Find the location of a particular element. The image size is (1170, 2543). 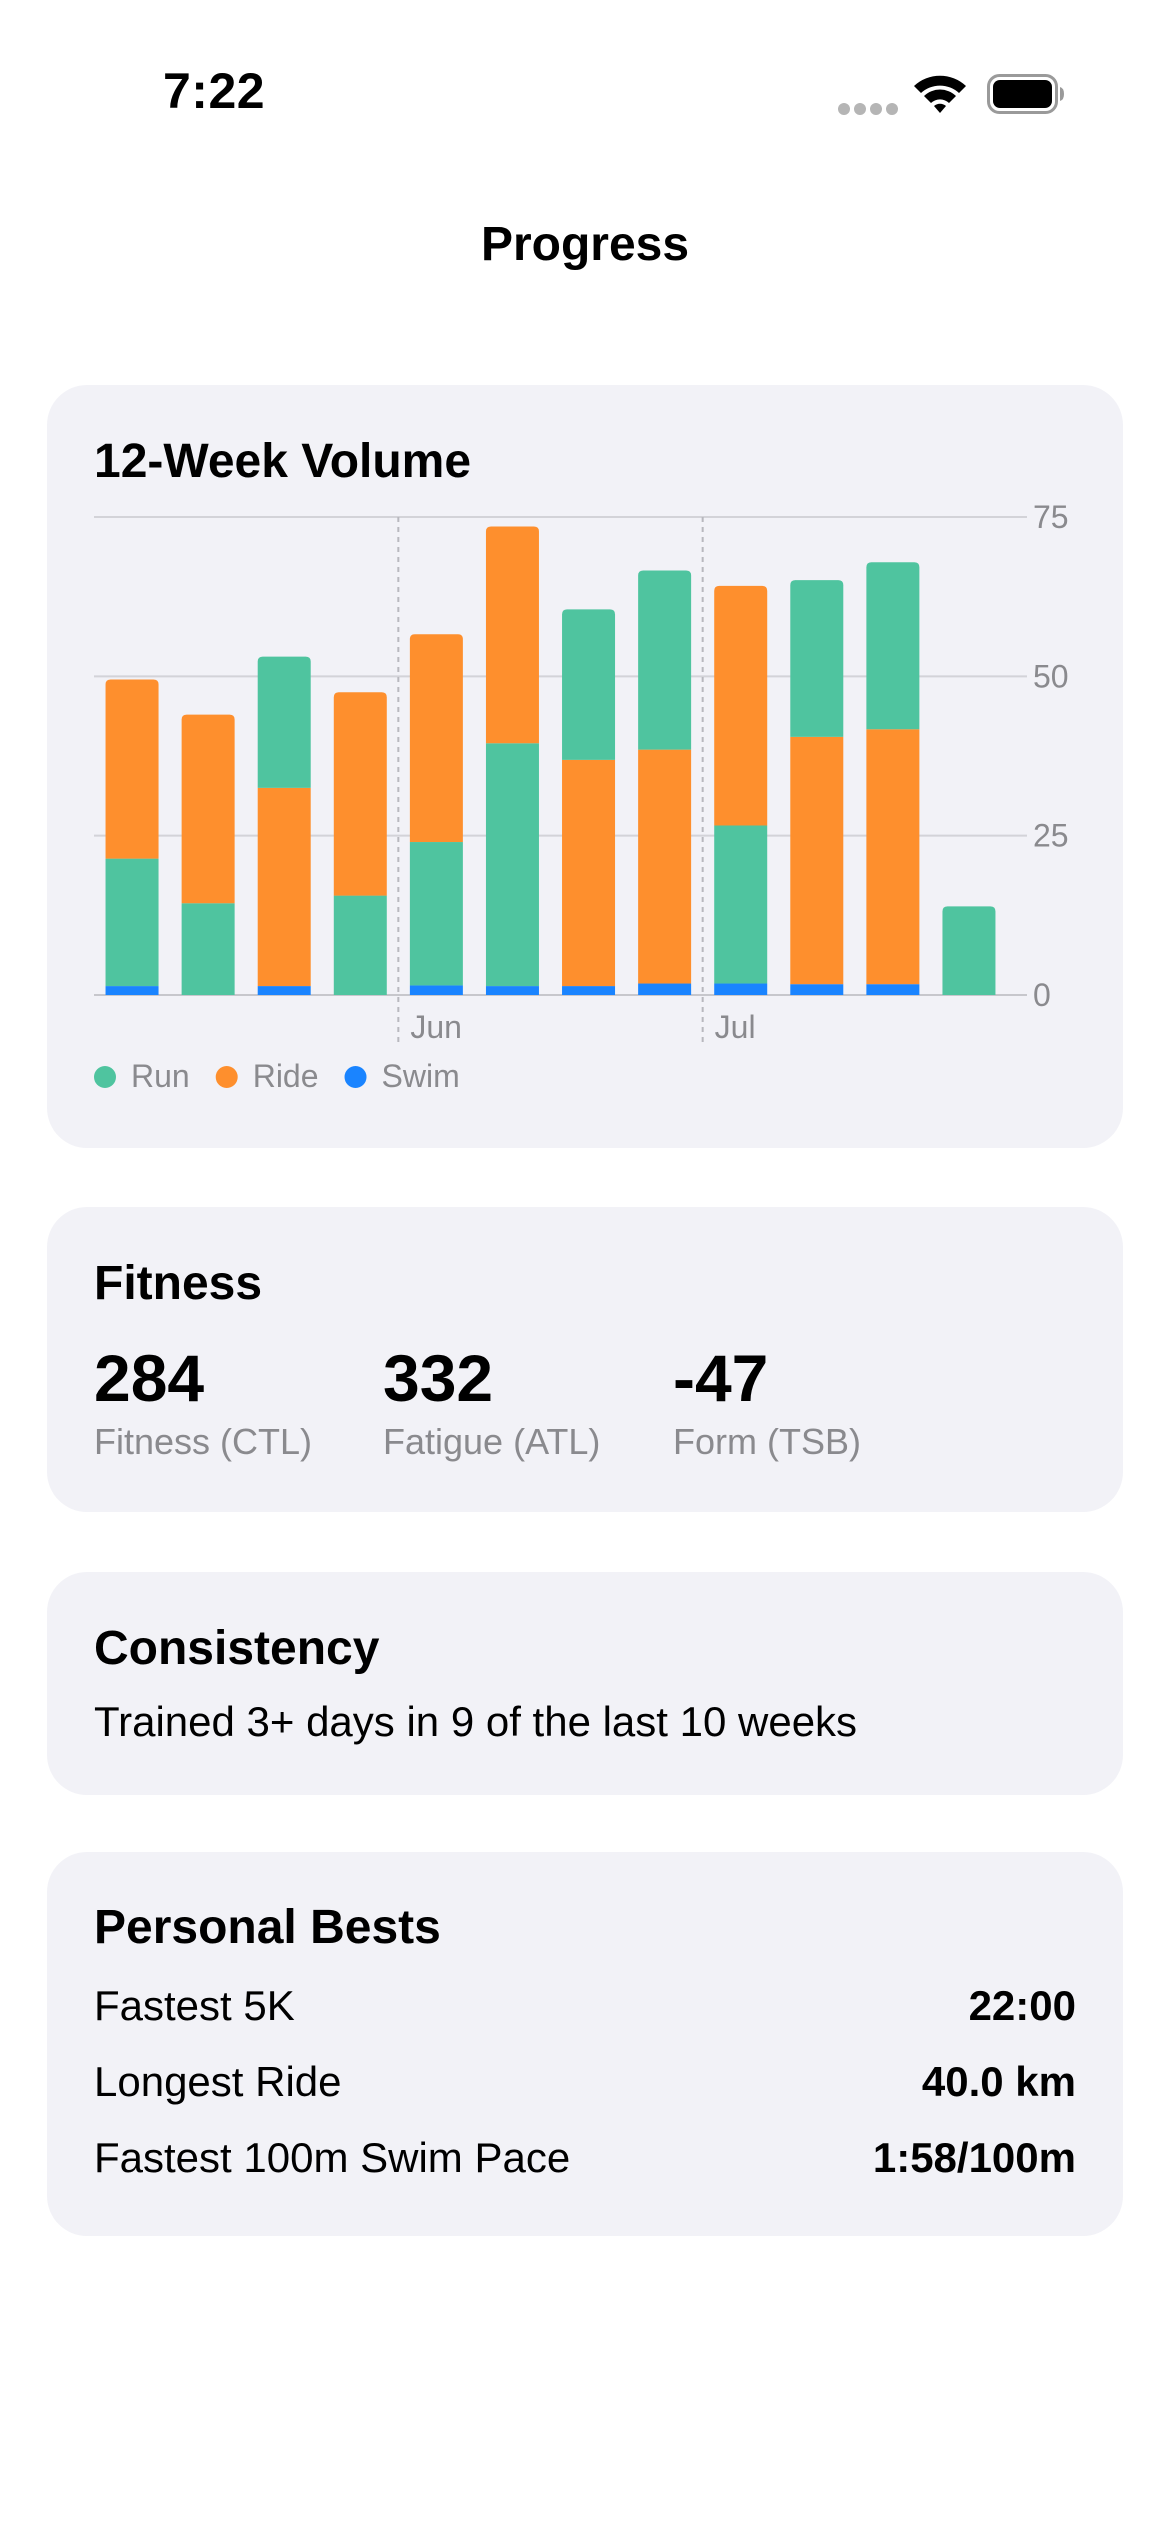

legend-dot-ride is located at coordinates (226, 1077).